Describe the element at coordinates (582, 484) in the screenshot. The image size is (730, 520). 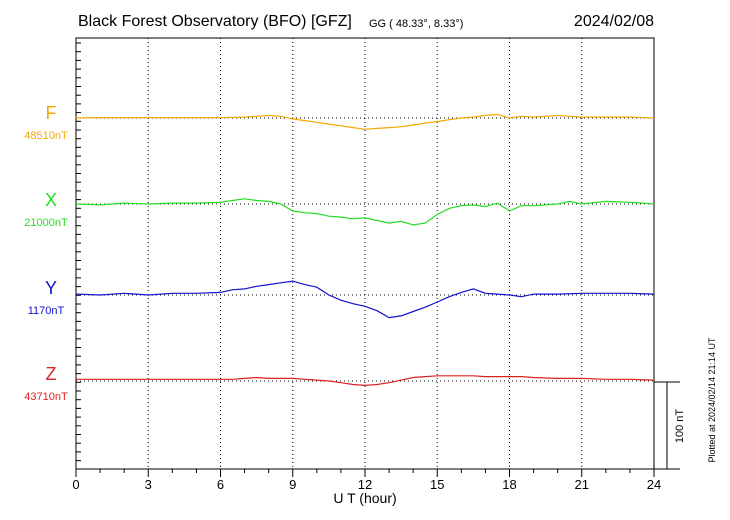
I see `x-tick-label-21: 21` at that location.